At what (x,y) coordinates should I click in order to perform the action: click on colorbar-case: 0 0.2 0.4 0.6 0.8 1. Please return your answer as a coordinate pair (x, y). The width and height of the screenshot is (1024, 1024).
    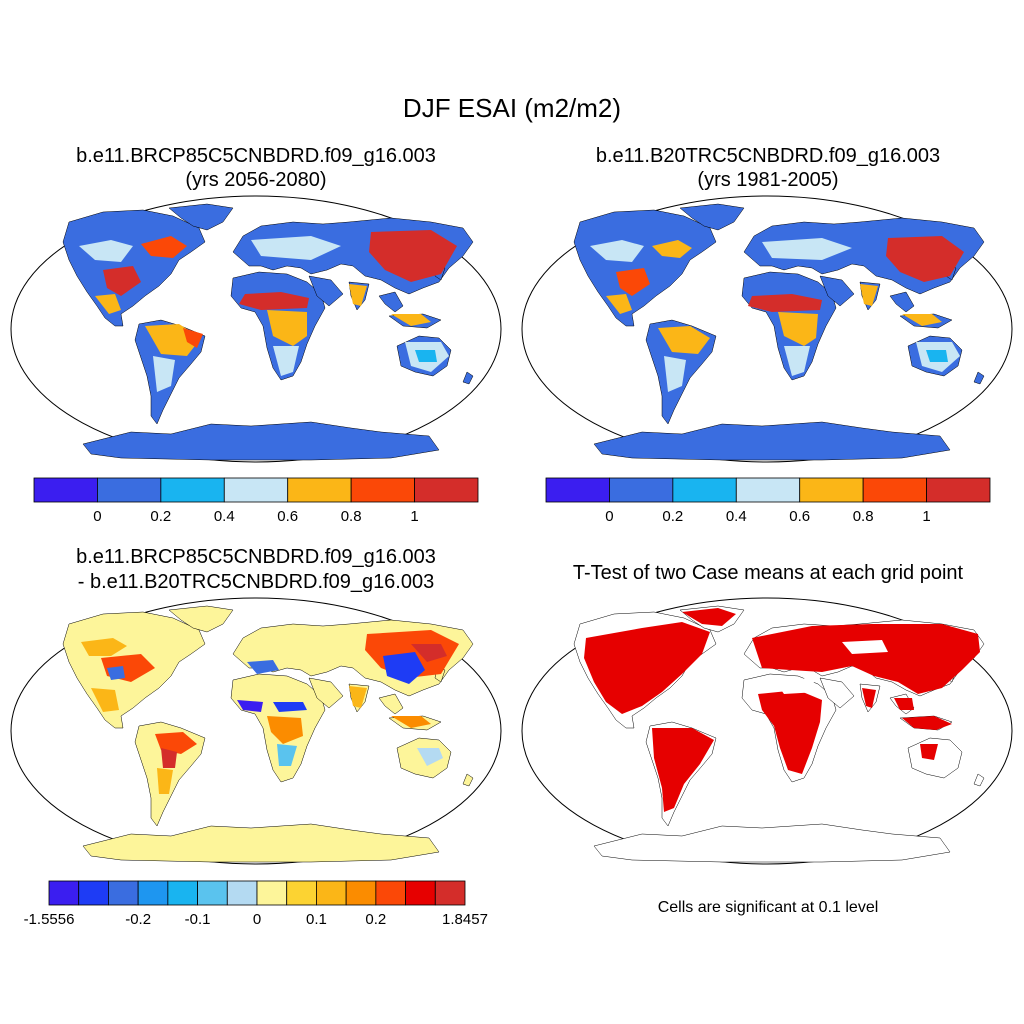
    Looking at the image, I should click on (256, 501).